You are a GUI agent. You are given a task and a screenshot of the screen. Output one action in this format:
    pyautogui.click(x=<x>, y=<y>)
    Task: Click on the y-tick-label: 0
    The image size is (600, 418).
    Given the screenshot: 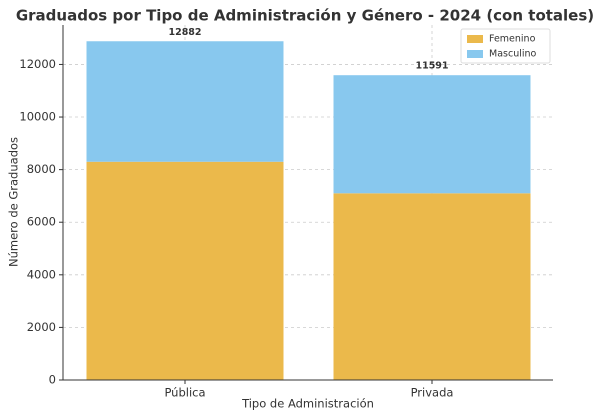 What is the action you would take?
    pyautogui.click(x=52, y=380)
    